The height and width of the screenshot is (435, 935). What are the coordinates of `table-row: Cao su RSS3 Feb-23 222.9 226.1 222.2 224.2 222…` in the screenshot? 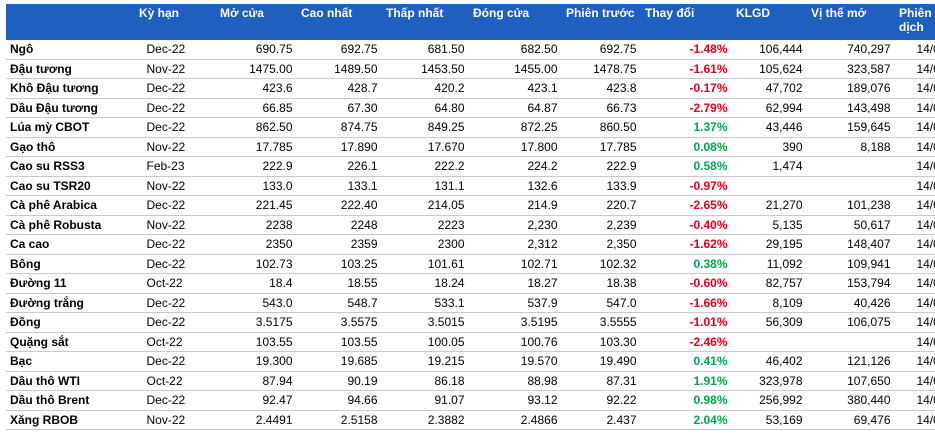 It's located at (470, 166).